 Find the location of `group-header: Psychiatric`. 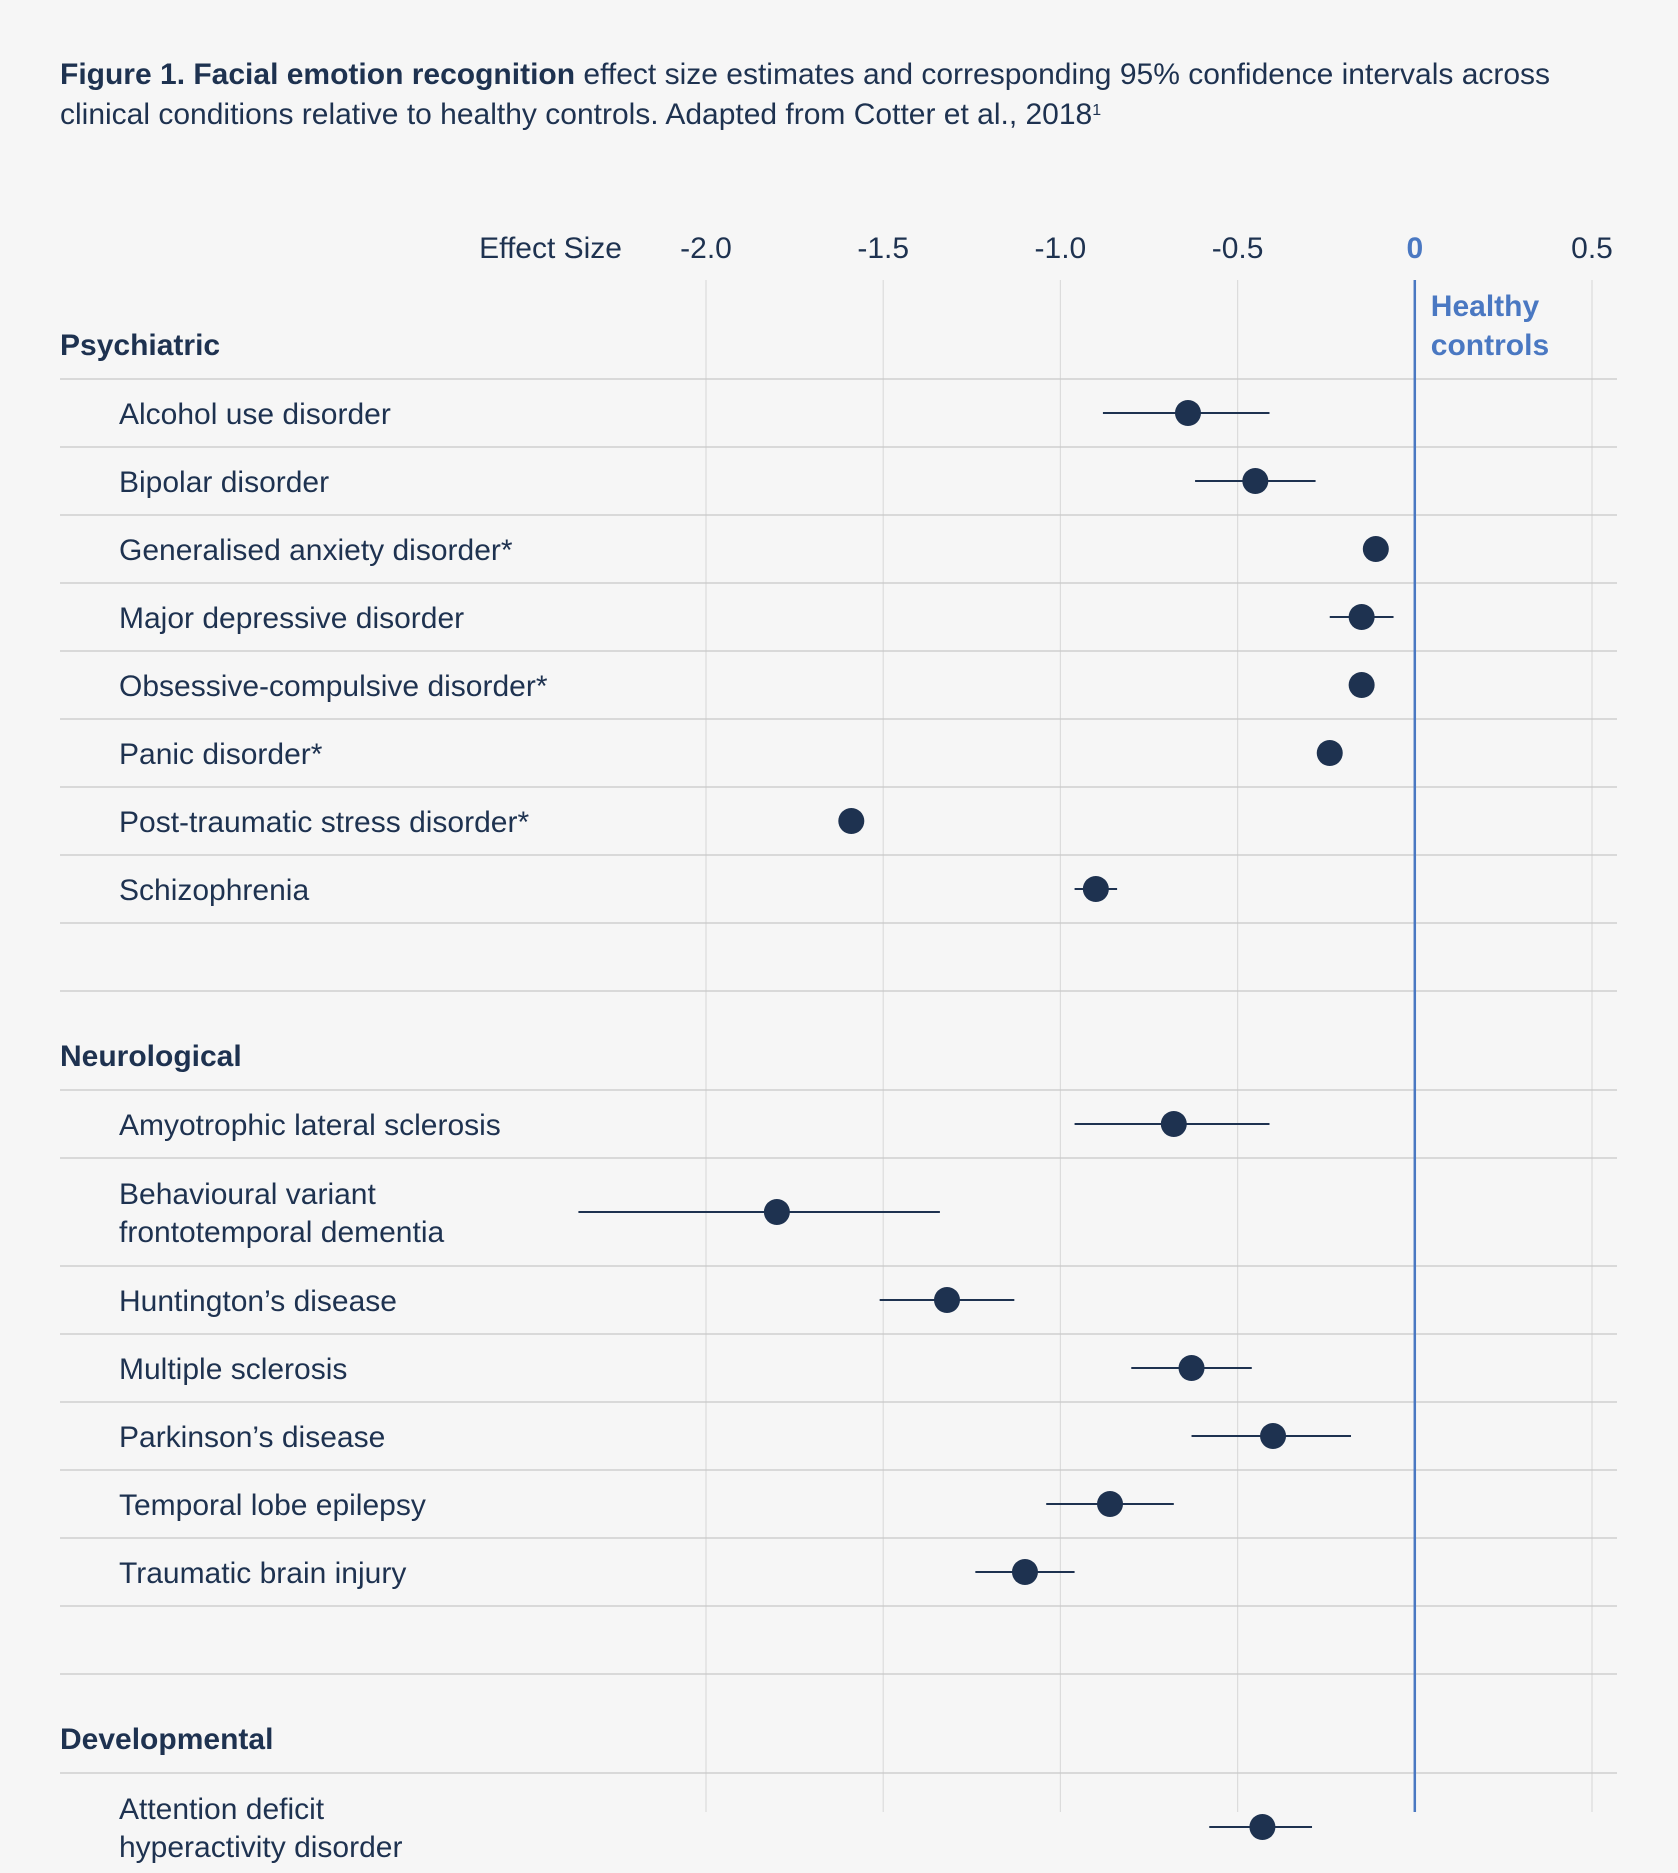

group-header: Psychiatric is located at coordinates (140, 345).